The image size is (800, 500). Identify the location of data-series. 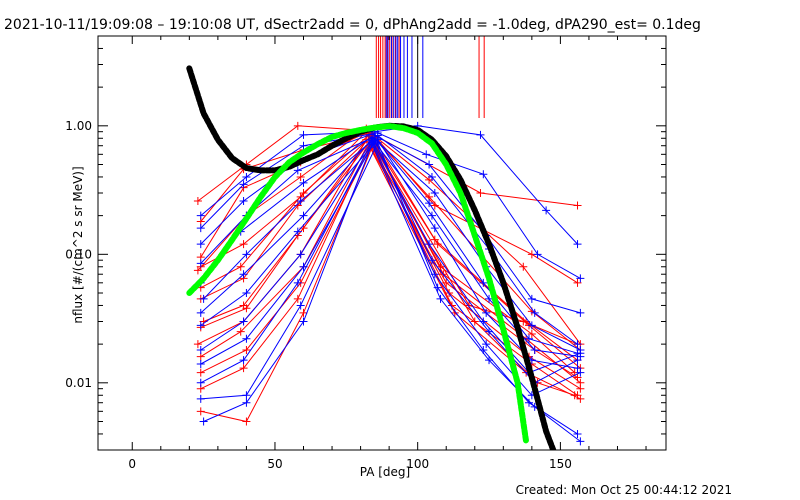
(387, 165).